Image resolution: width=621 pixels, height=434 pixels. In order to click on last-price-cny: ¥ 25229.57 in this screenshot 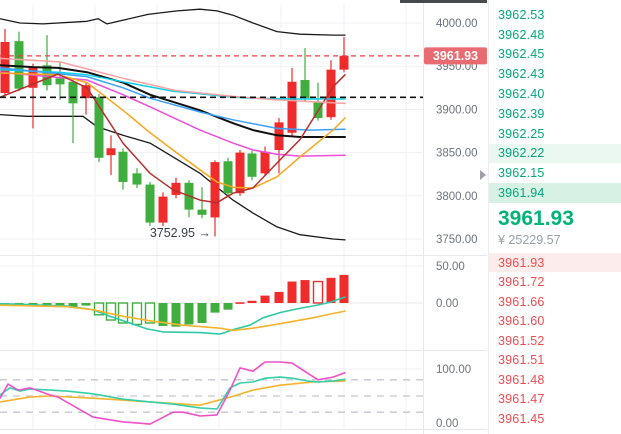, I will do `click(529, 239)`.